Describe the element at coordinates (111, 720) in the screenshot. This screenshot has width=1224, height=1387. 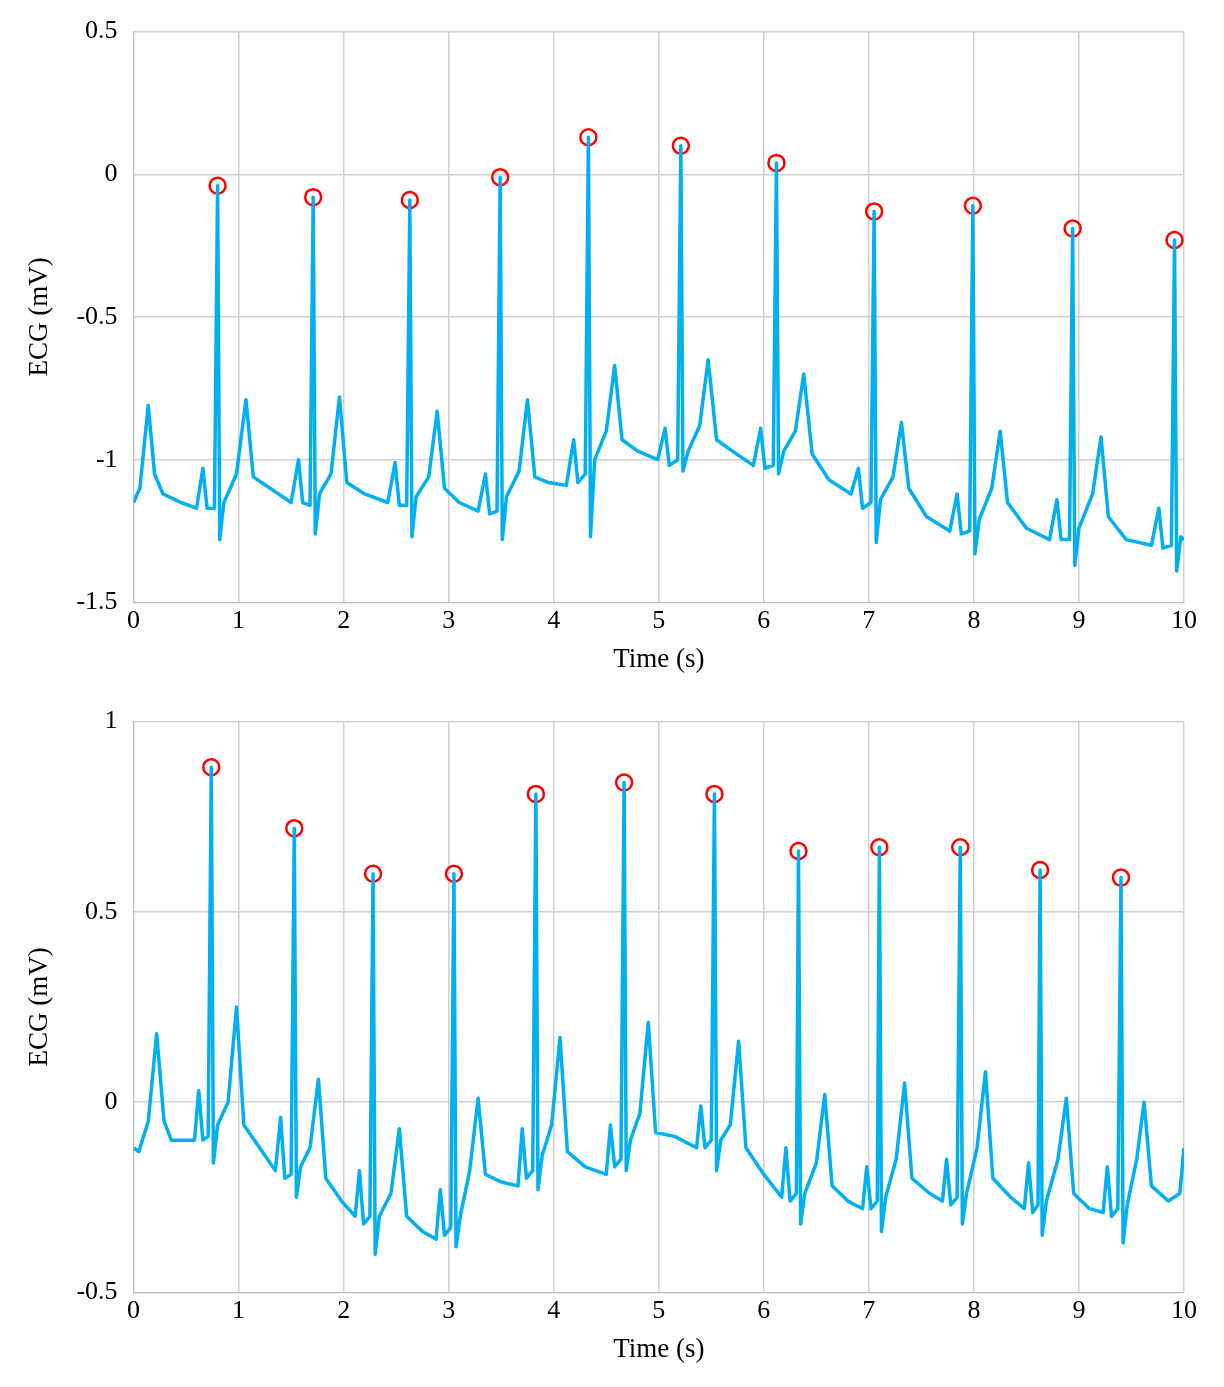
I see `y-tick-label: 1` at that location.